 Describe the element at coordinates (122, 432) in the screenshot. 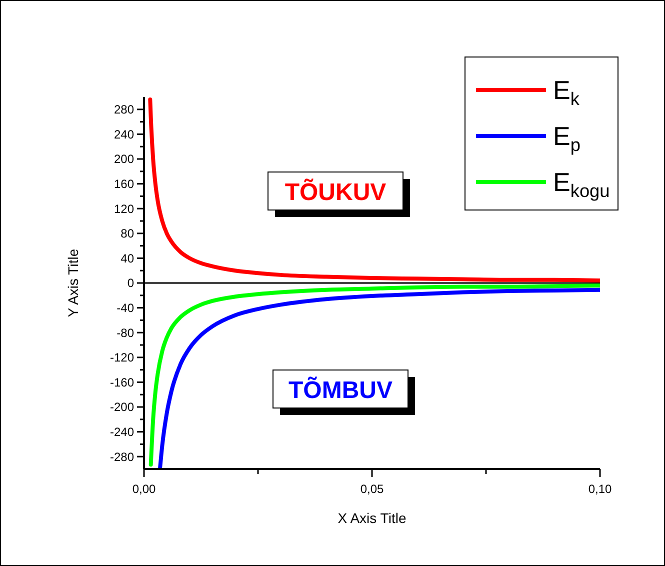

I see `y-tick-label: -240` at that location.